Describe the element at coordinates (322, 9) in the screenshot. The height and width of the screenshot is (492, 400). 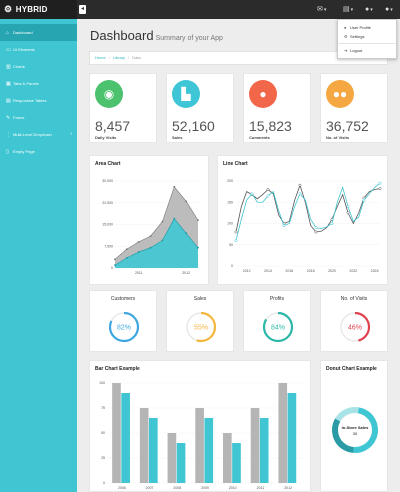
I see `envelope-icon: ✉▾` at that location.